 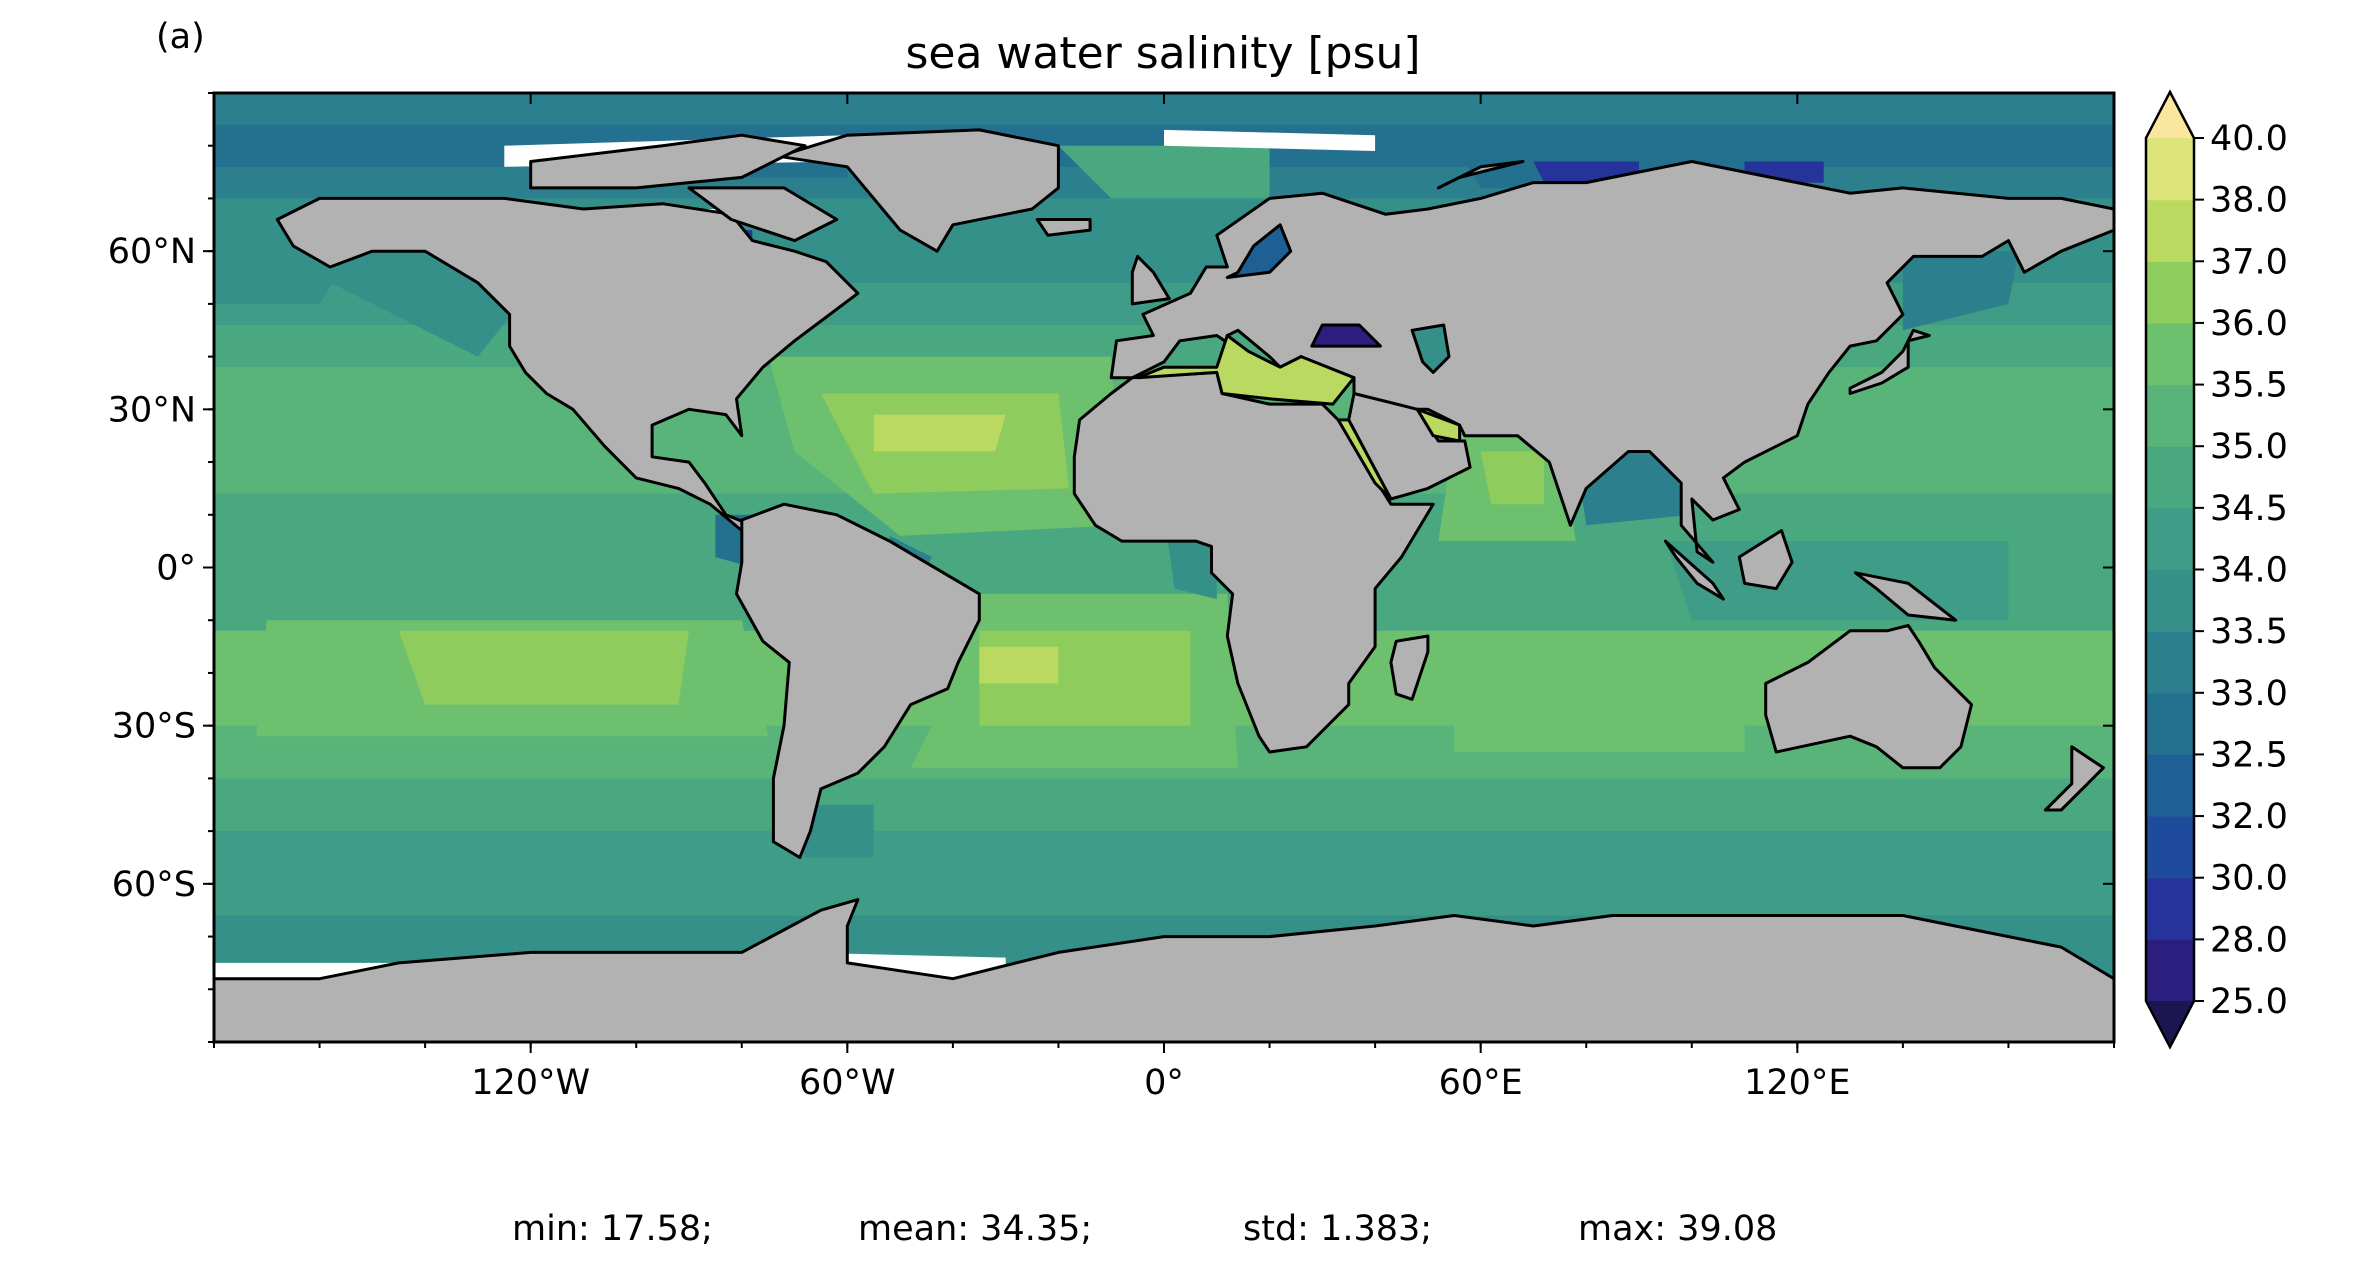 What do you see at coordinates (1905, 596) in the screenshot?
I see `new-guinea` at bounding box center [1905, 596].